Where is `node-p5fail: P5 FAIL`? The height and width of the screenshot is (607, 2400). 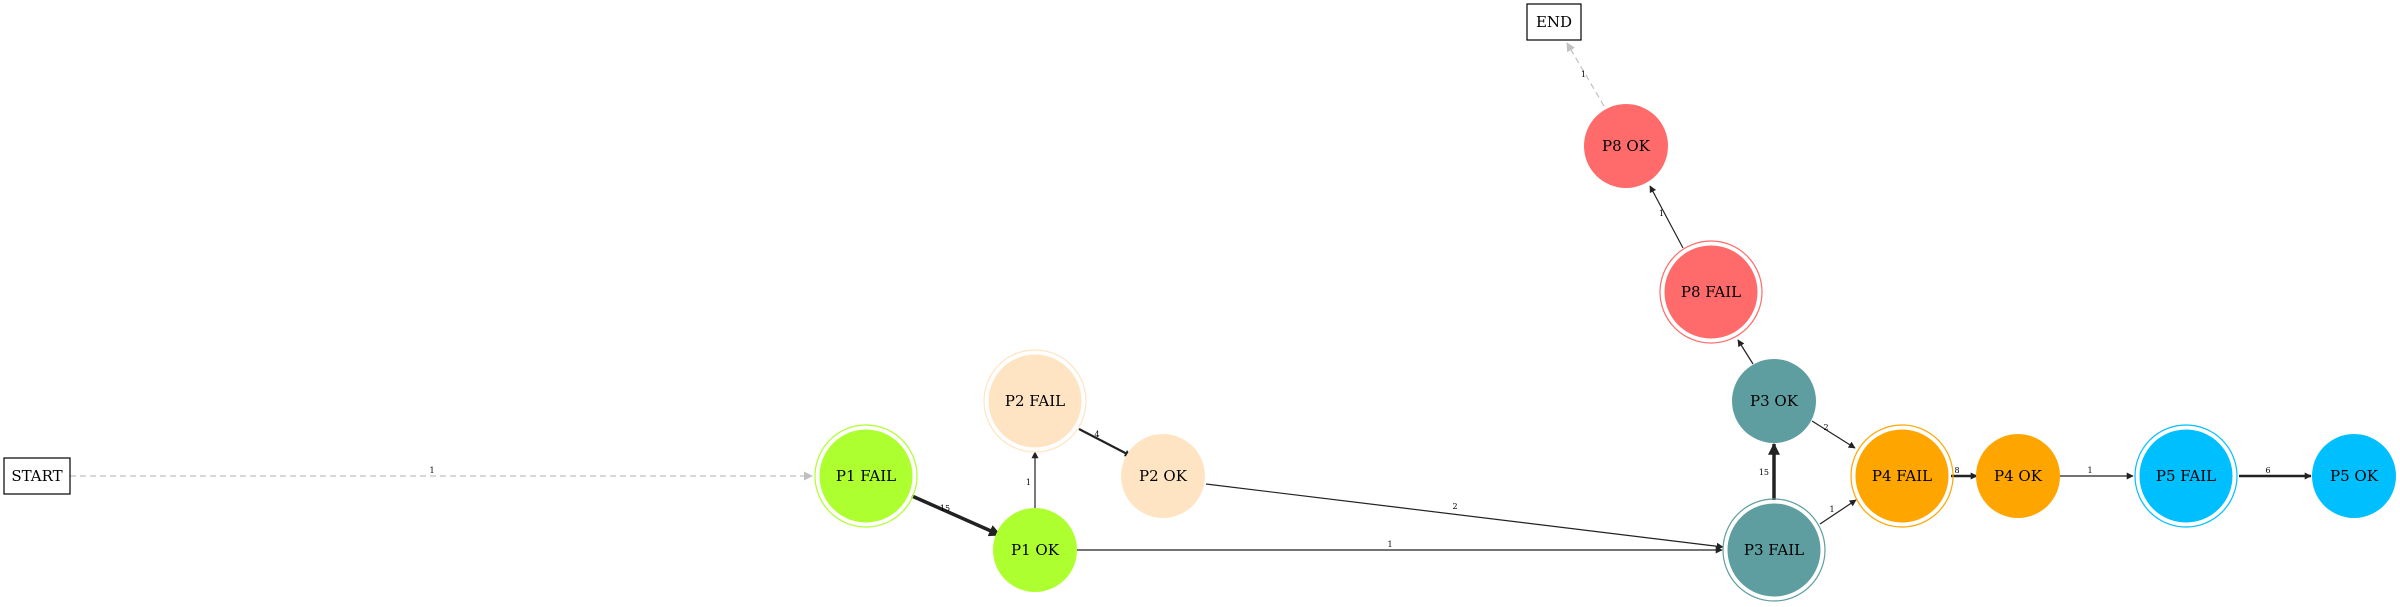
node-p5fail: P5 FAIL is located at coordinates (2186, 476).